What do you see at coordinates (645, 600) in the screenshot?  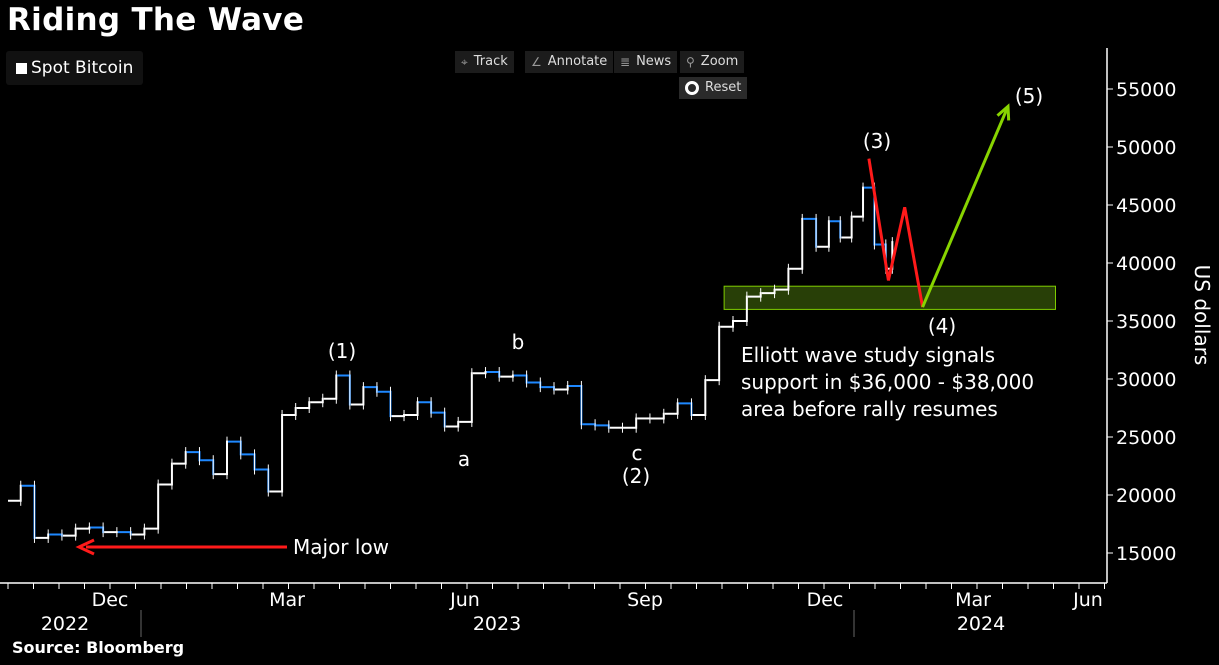 I see `x-tick-label: Sep` at bounding box center [645, 600].